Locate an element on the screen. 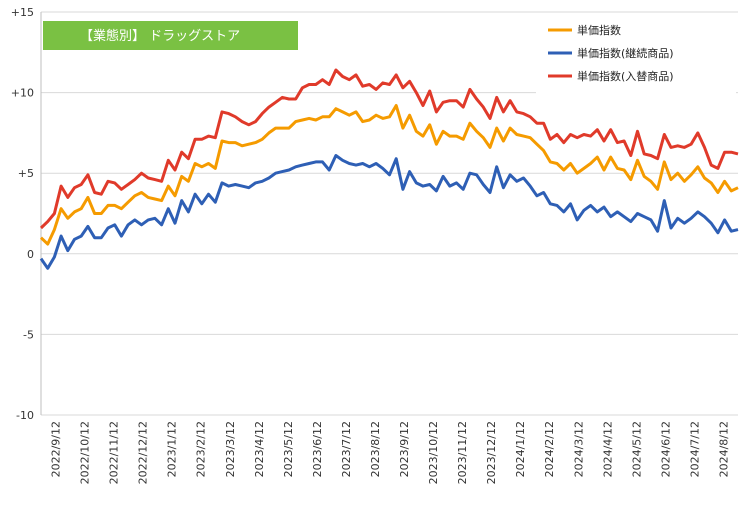 The height and width of the screenshot is (510, 742). legend-label: 単価指数(継続商品) is located at coordinates (625, 53).